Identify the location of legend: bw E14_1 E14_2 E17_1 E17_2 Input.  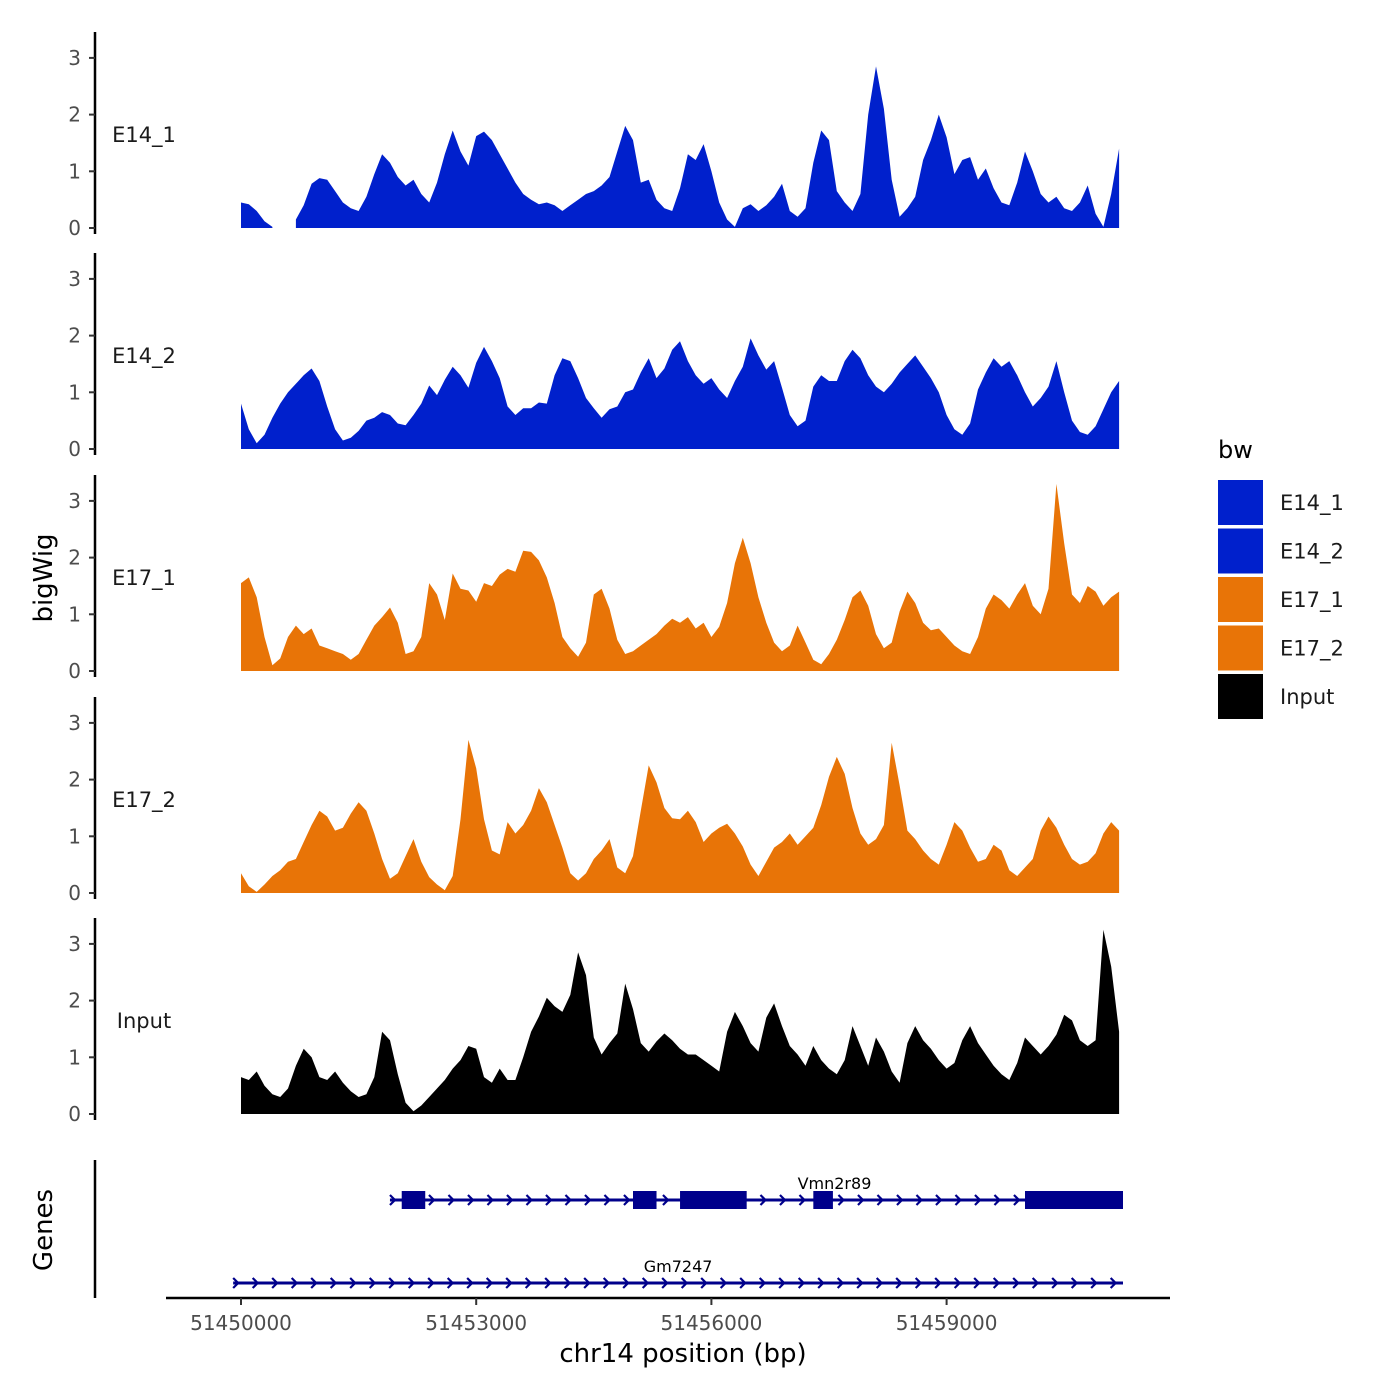
(1281, 577).